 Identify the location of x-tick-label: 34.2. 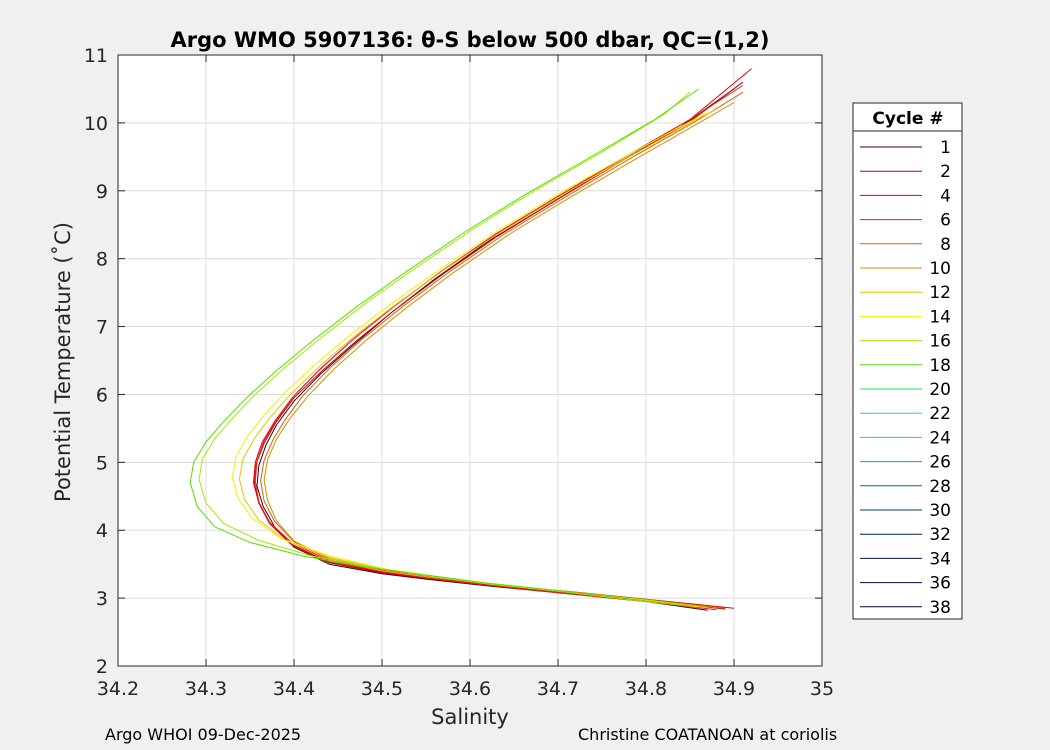
(118, 689).